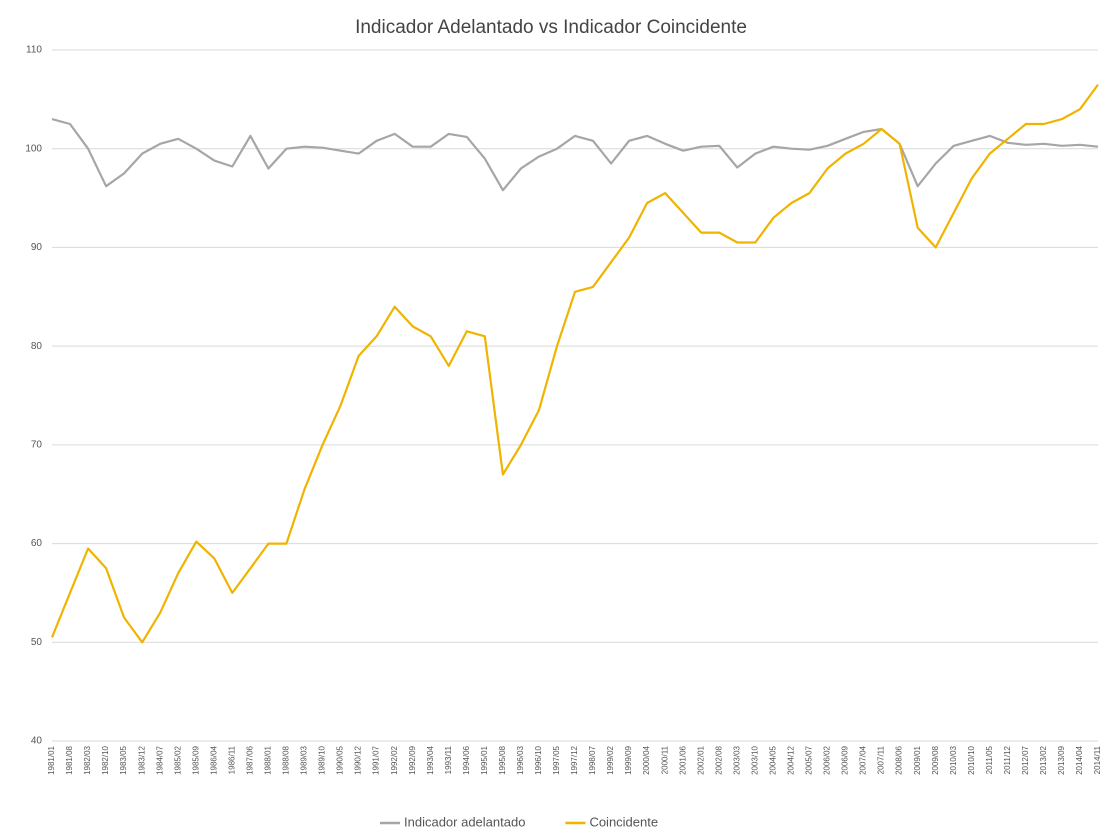 The width and height of the screenshot is (1102, 833). What do you see at coordinates (376, 759) in the screenshot?
I see `x-tick-label: 1991/07` at bounding box center [376, 759].